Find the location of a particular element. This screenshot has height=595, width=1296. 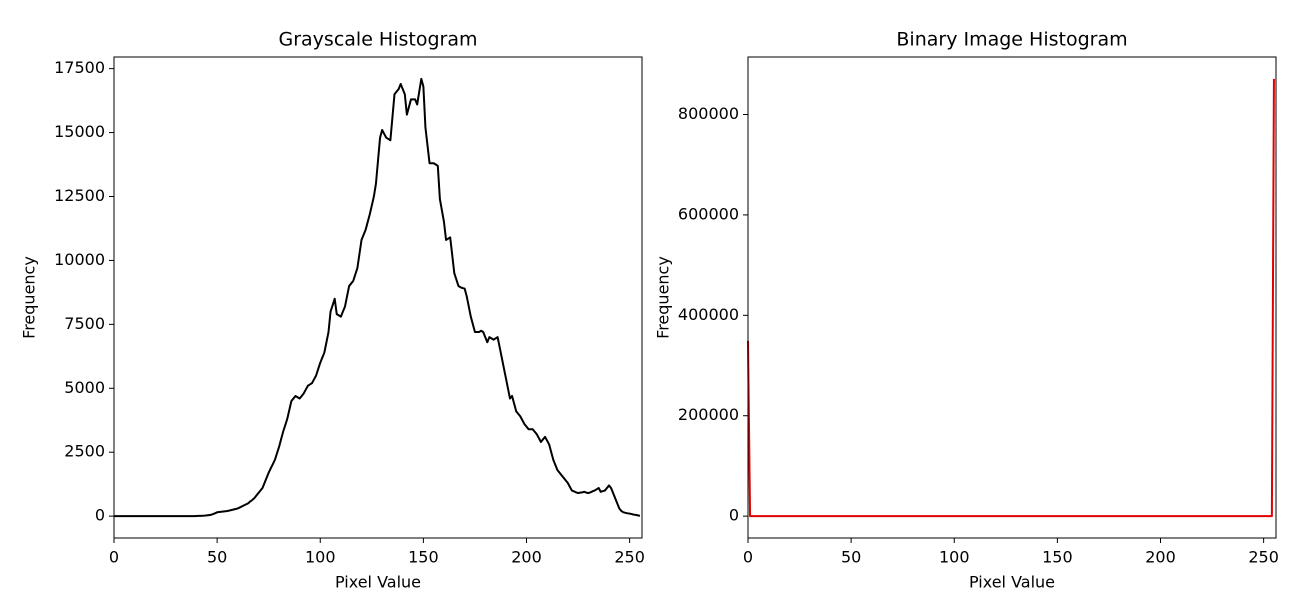

y-tick-label: 600000 is located at coordinates (708, 213).